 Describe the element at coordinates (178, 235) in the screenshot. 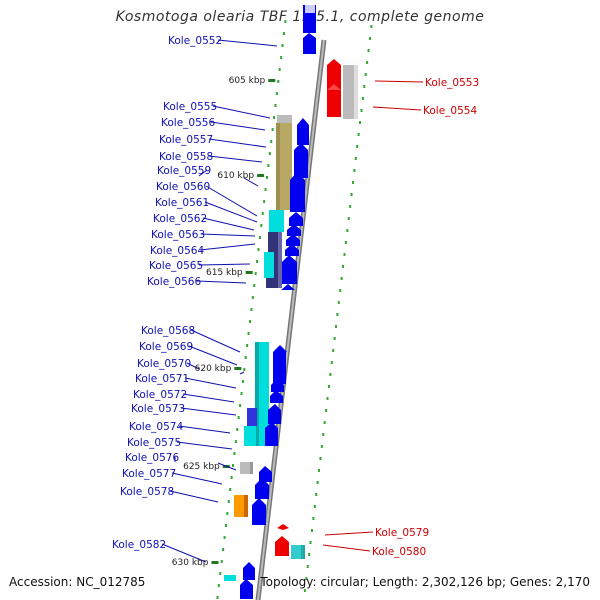

I see `gene-label: Kole_0563` at that location.